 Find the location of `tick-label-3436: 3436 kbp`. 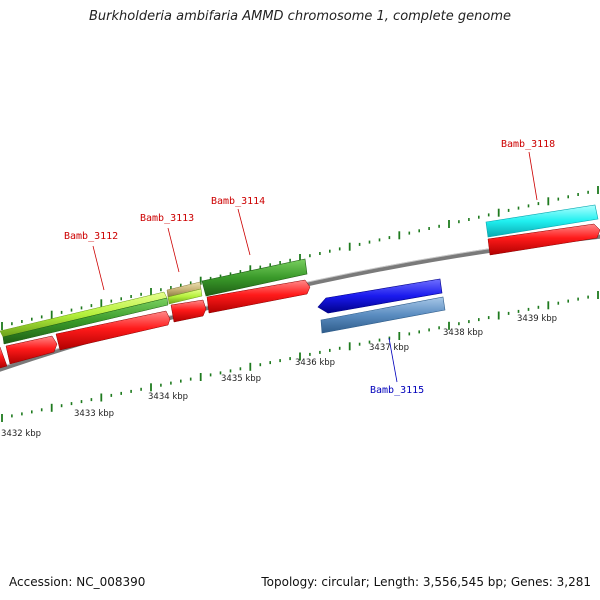

tick-label-3436: 3436 kbp is located at coordinates (315, 363).